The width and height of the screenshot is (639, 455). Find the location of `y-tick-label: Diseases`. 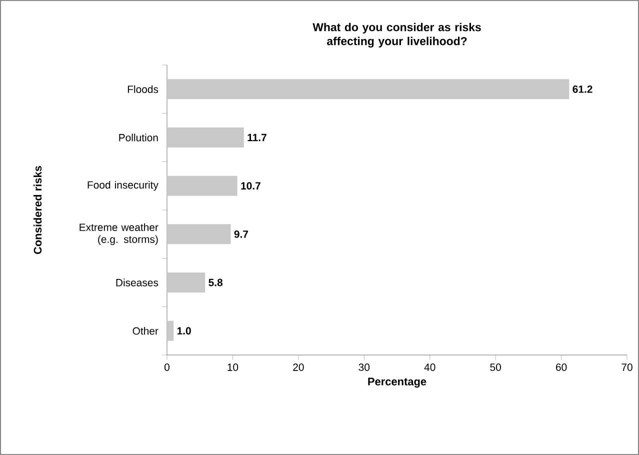

y-tick-label: Diseases is located at coordinates (137, 282).